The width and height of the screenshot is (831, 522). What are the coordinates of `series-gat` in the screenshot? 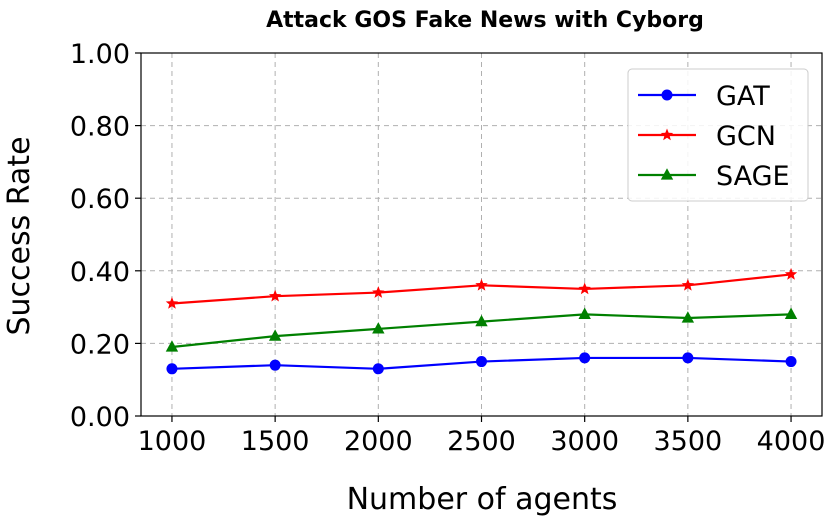 It's located at (481, 363).